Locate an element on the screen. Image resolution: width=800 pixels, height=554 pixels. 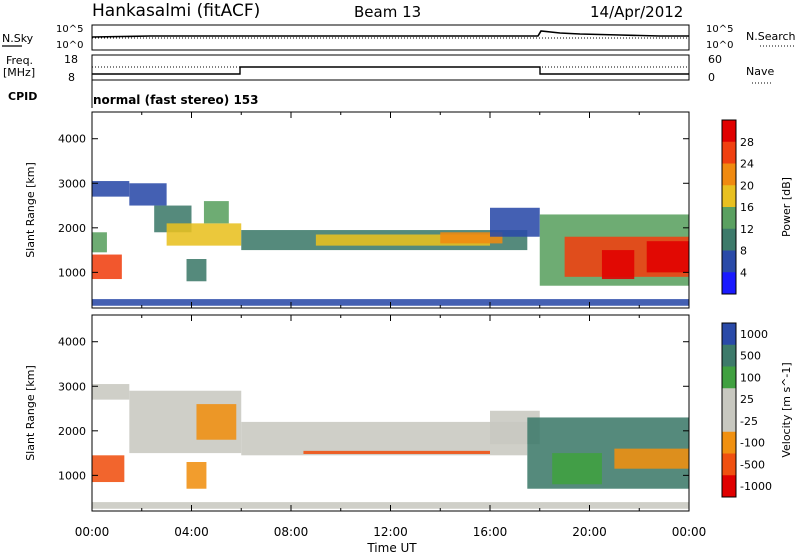
noise-tick-low-right: 10^0 is located at coordinates (719, 45).